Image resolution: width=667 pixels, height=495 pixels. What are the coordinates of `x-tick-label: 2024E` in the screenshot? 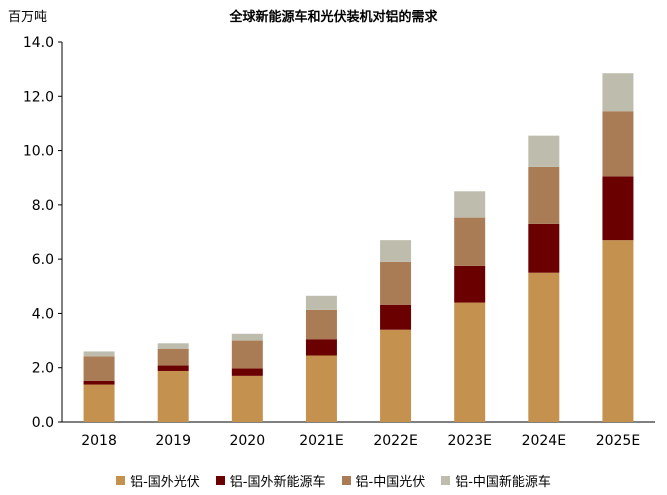 It's located at (544, 441).